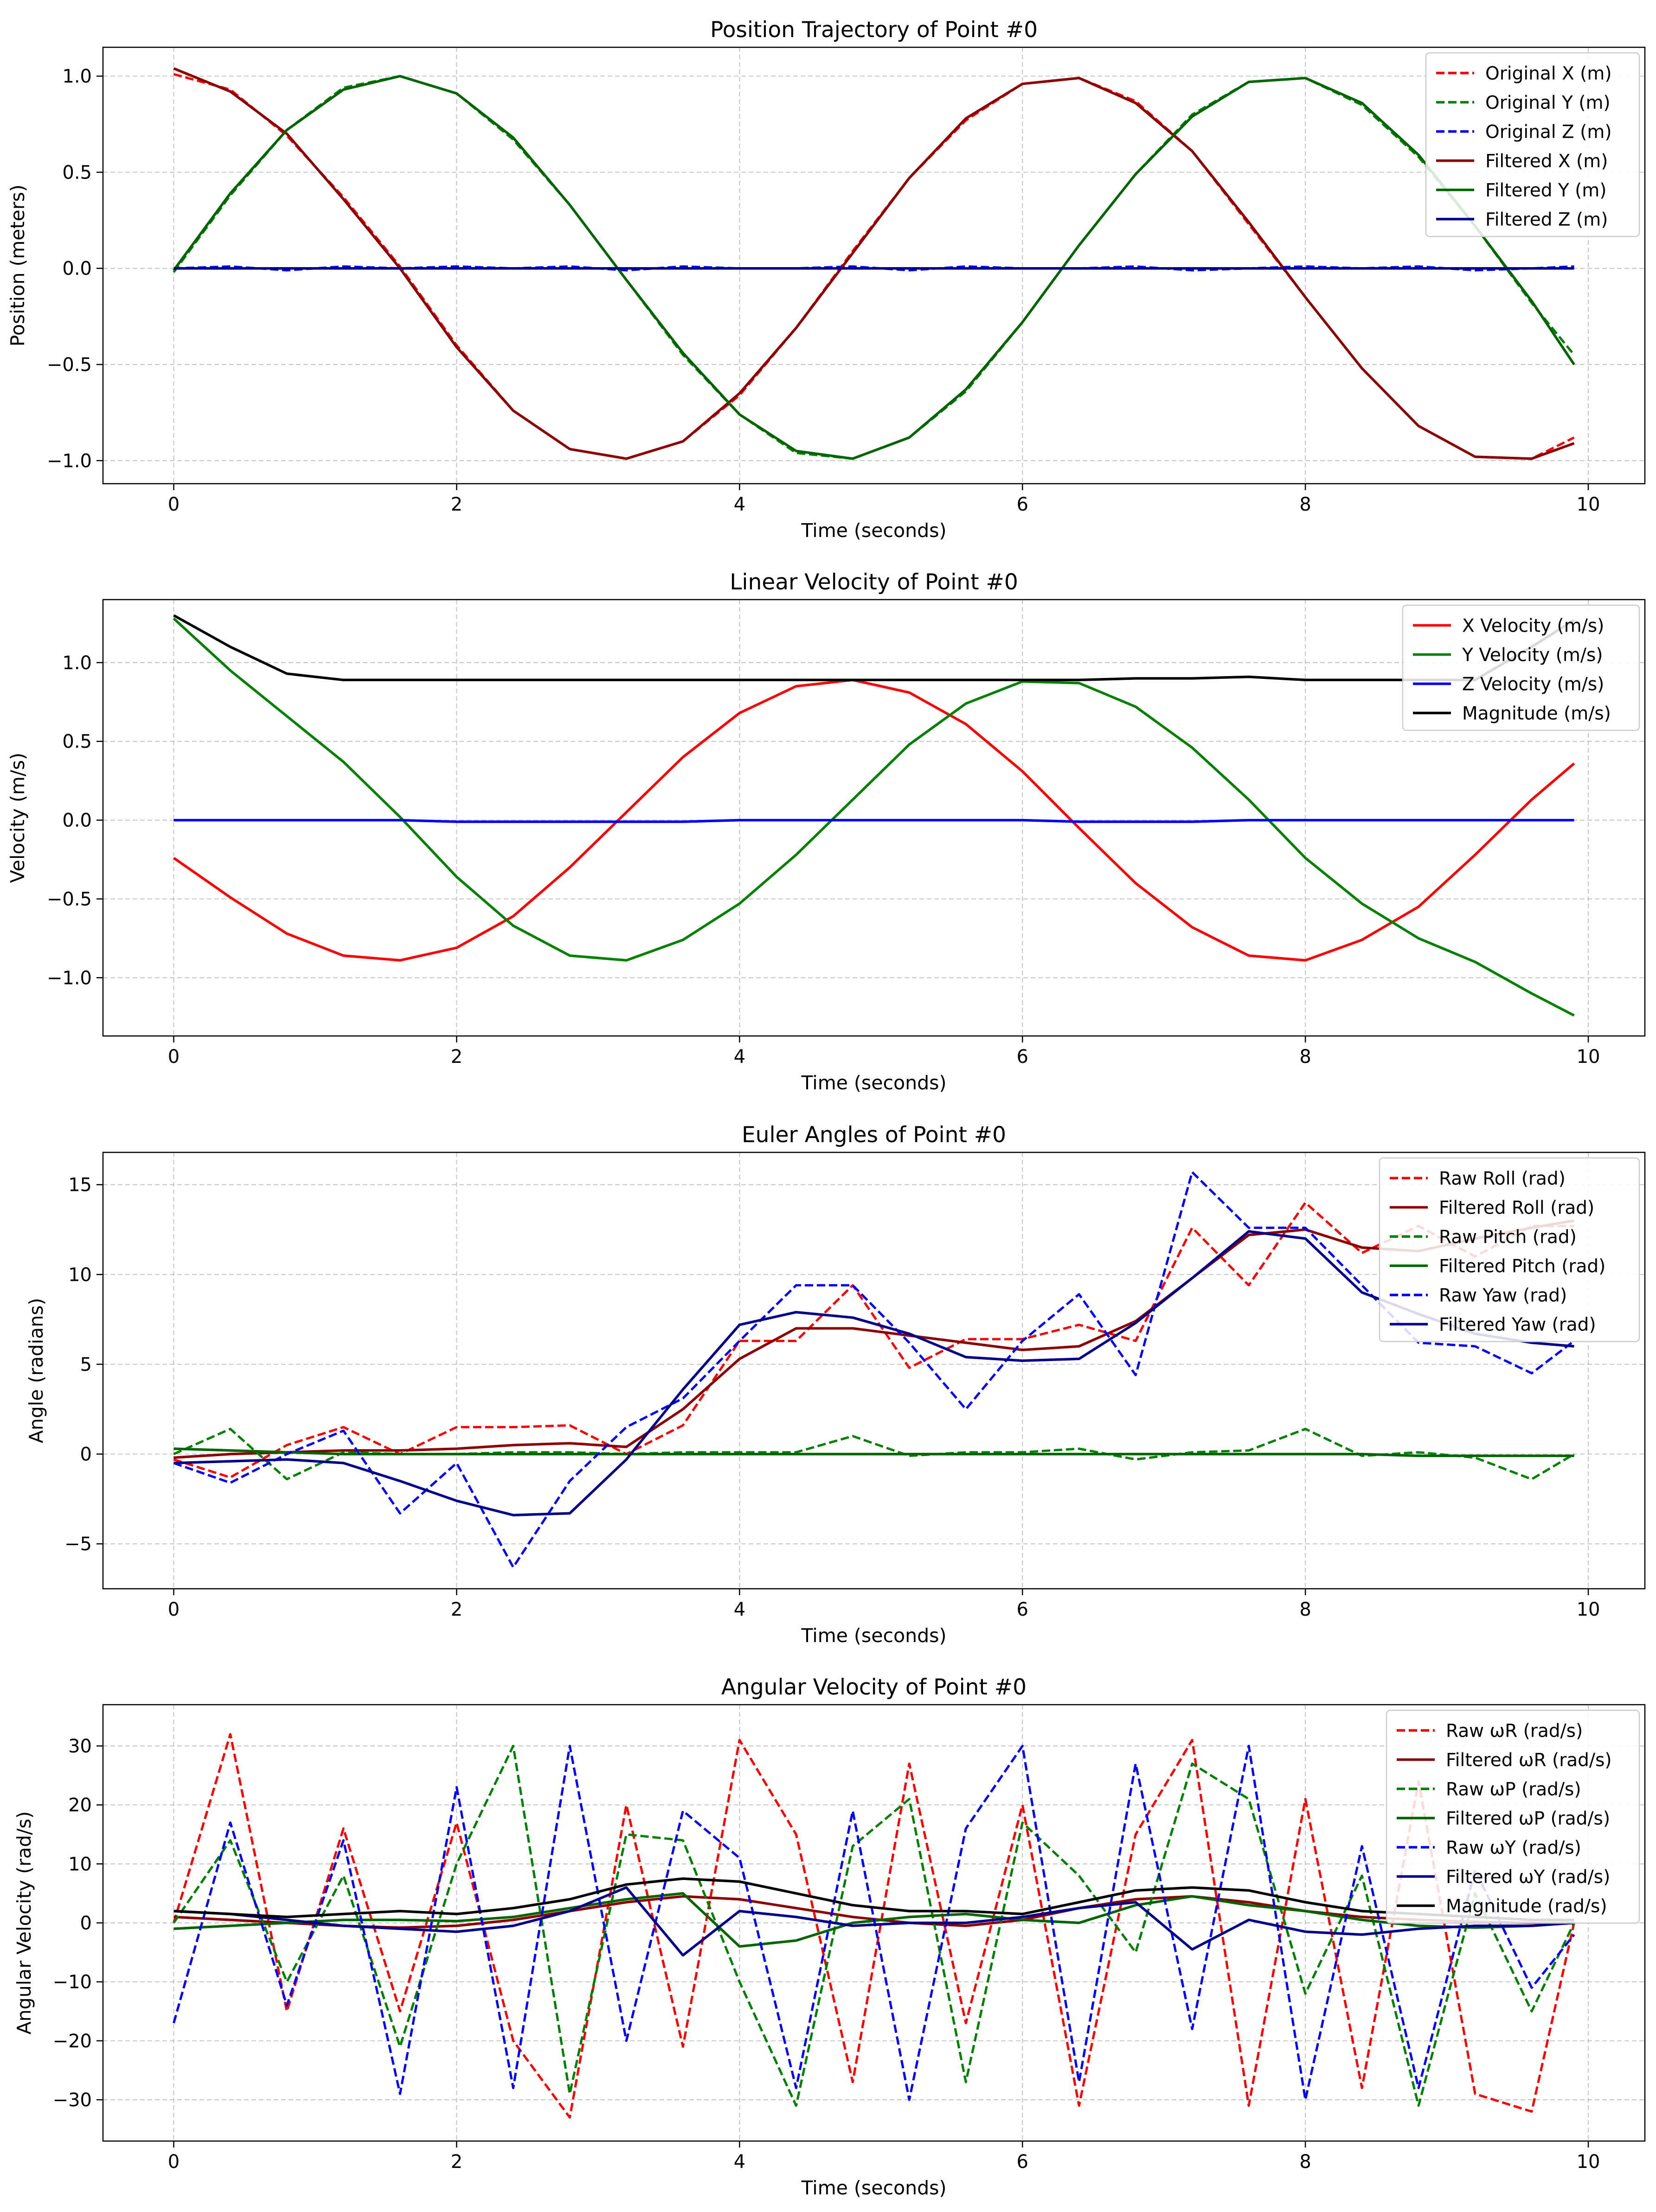 This screenshot has width=1656, height=2212. I want to click on legend-label: Filtered Roll (rad), so click(1516, 1208).